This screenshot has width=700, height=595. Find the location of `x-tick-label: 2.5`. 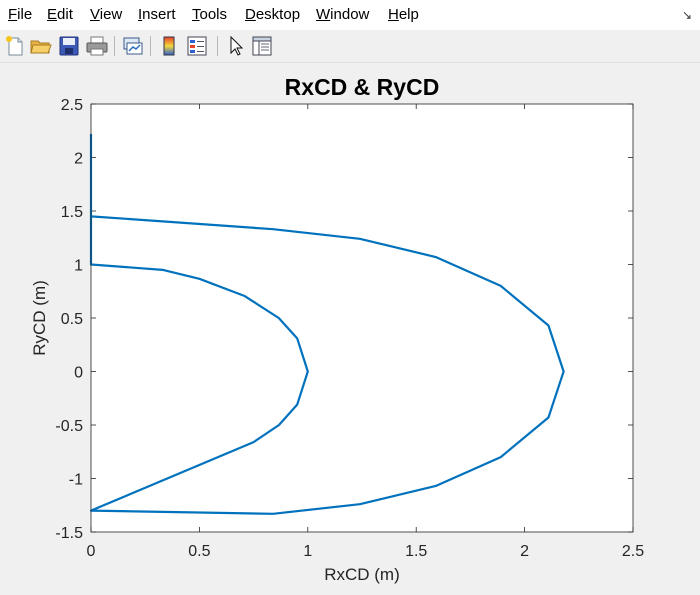

x-tick-label: 2.5 is located at coordinates (633, 551).